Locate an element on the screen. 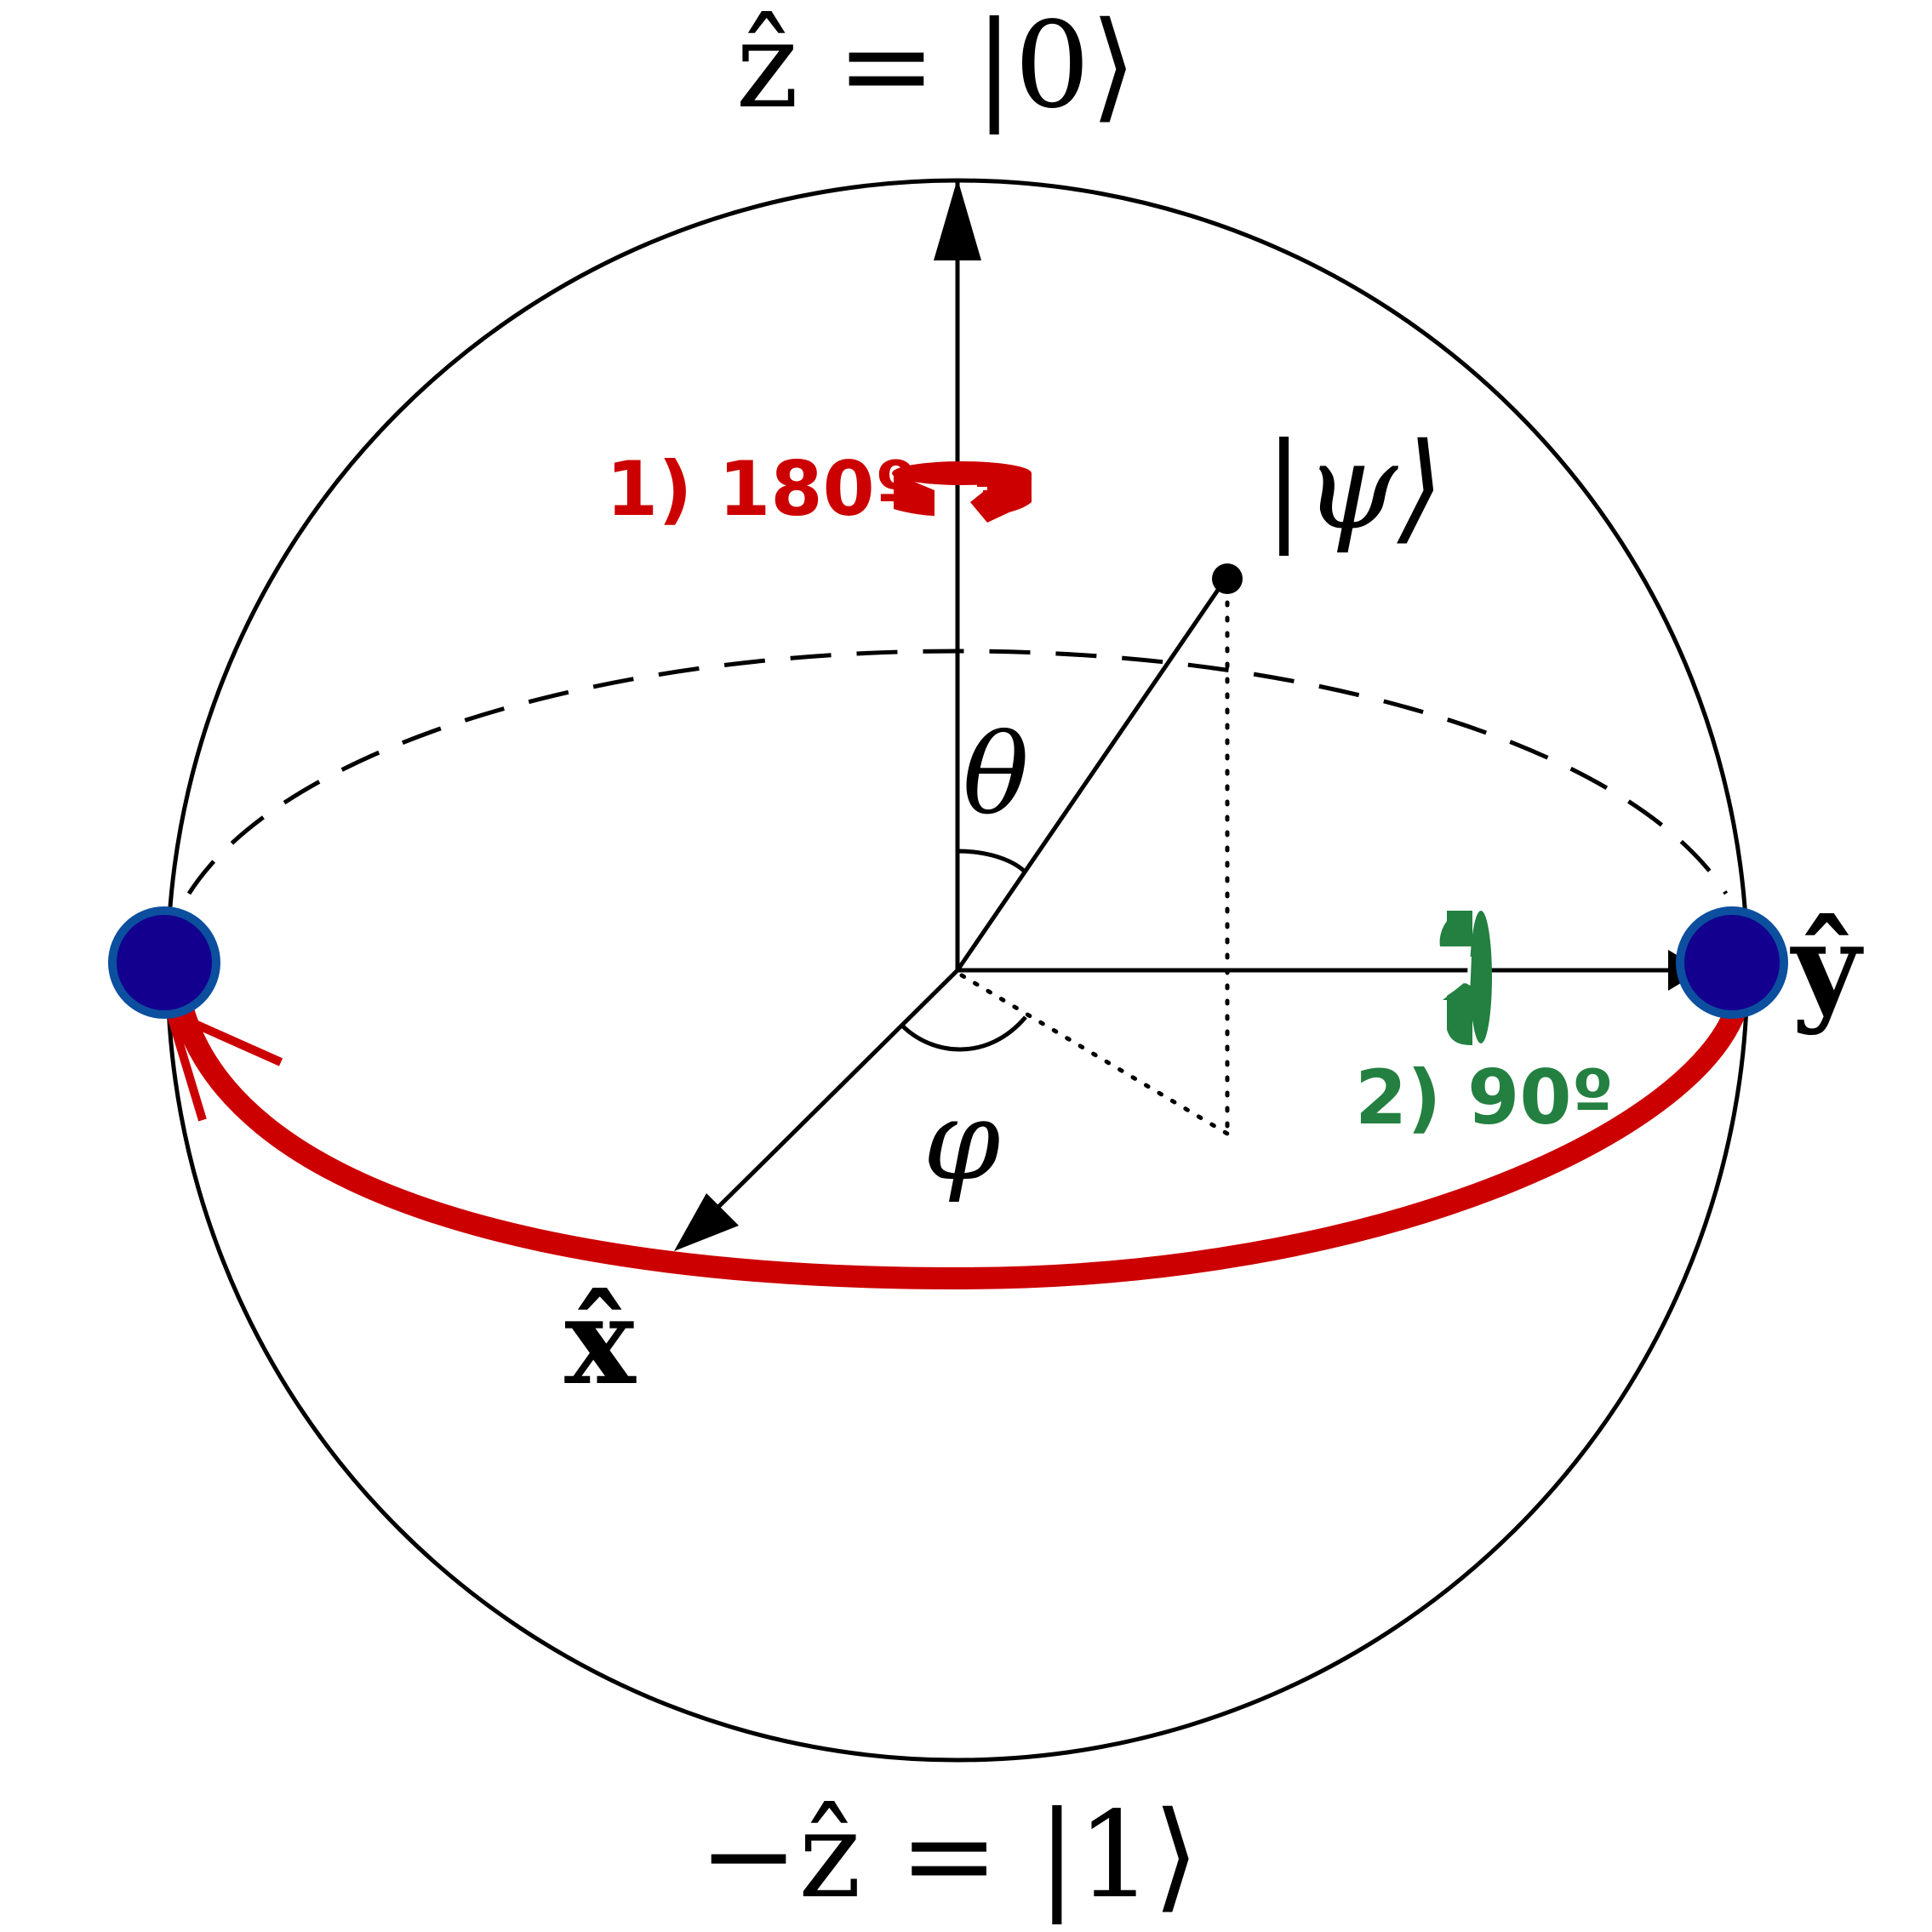  rotation-path is located at coordinates (958, 1140).